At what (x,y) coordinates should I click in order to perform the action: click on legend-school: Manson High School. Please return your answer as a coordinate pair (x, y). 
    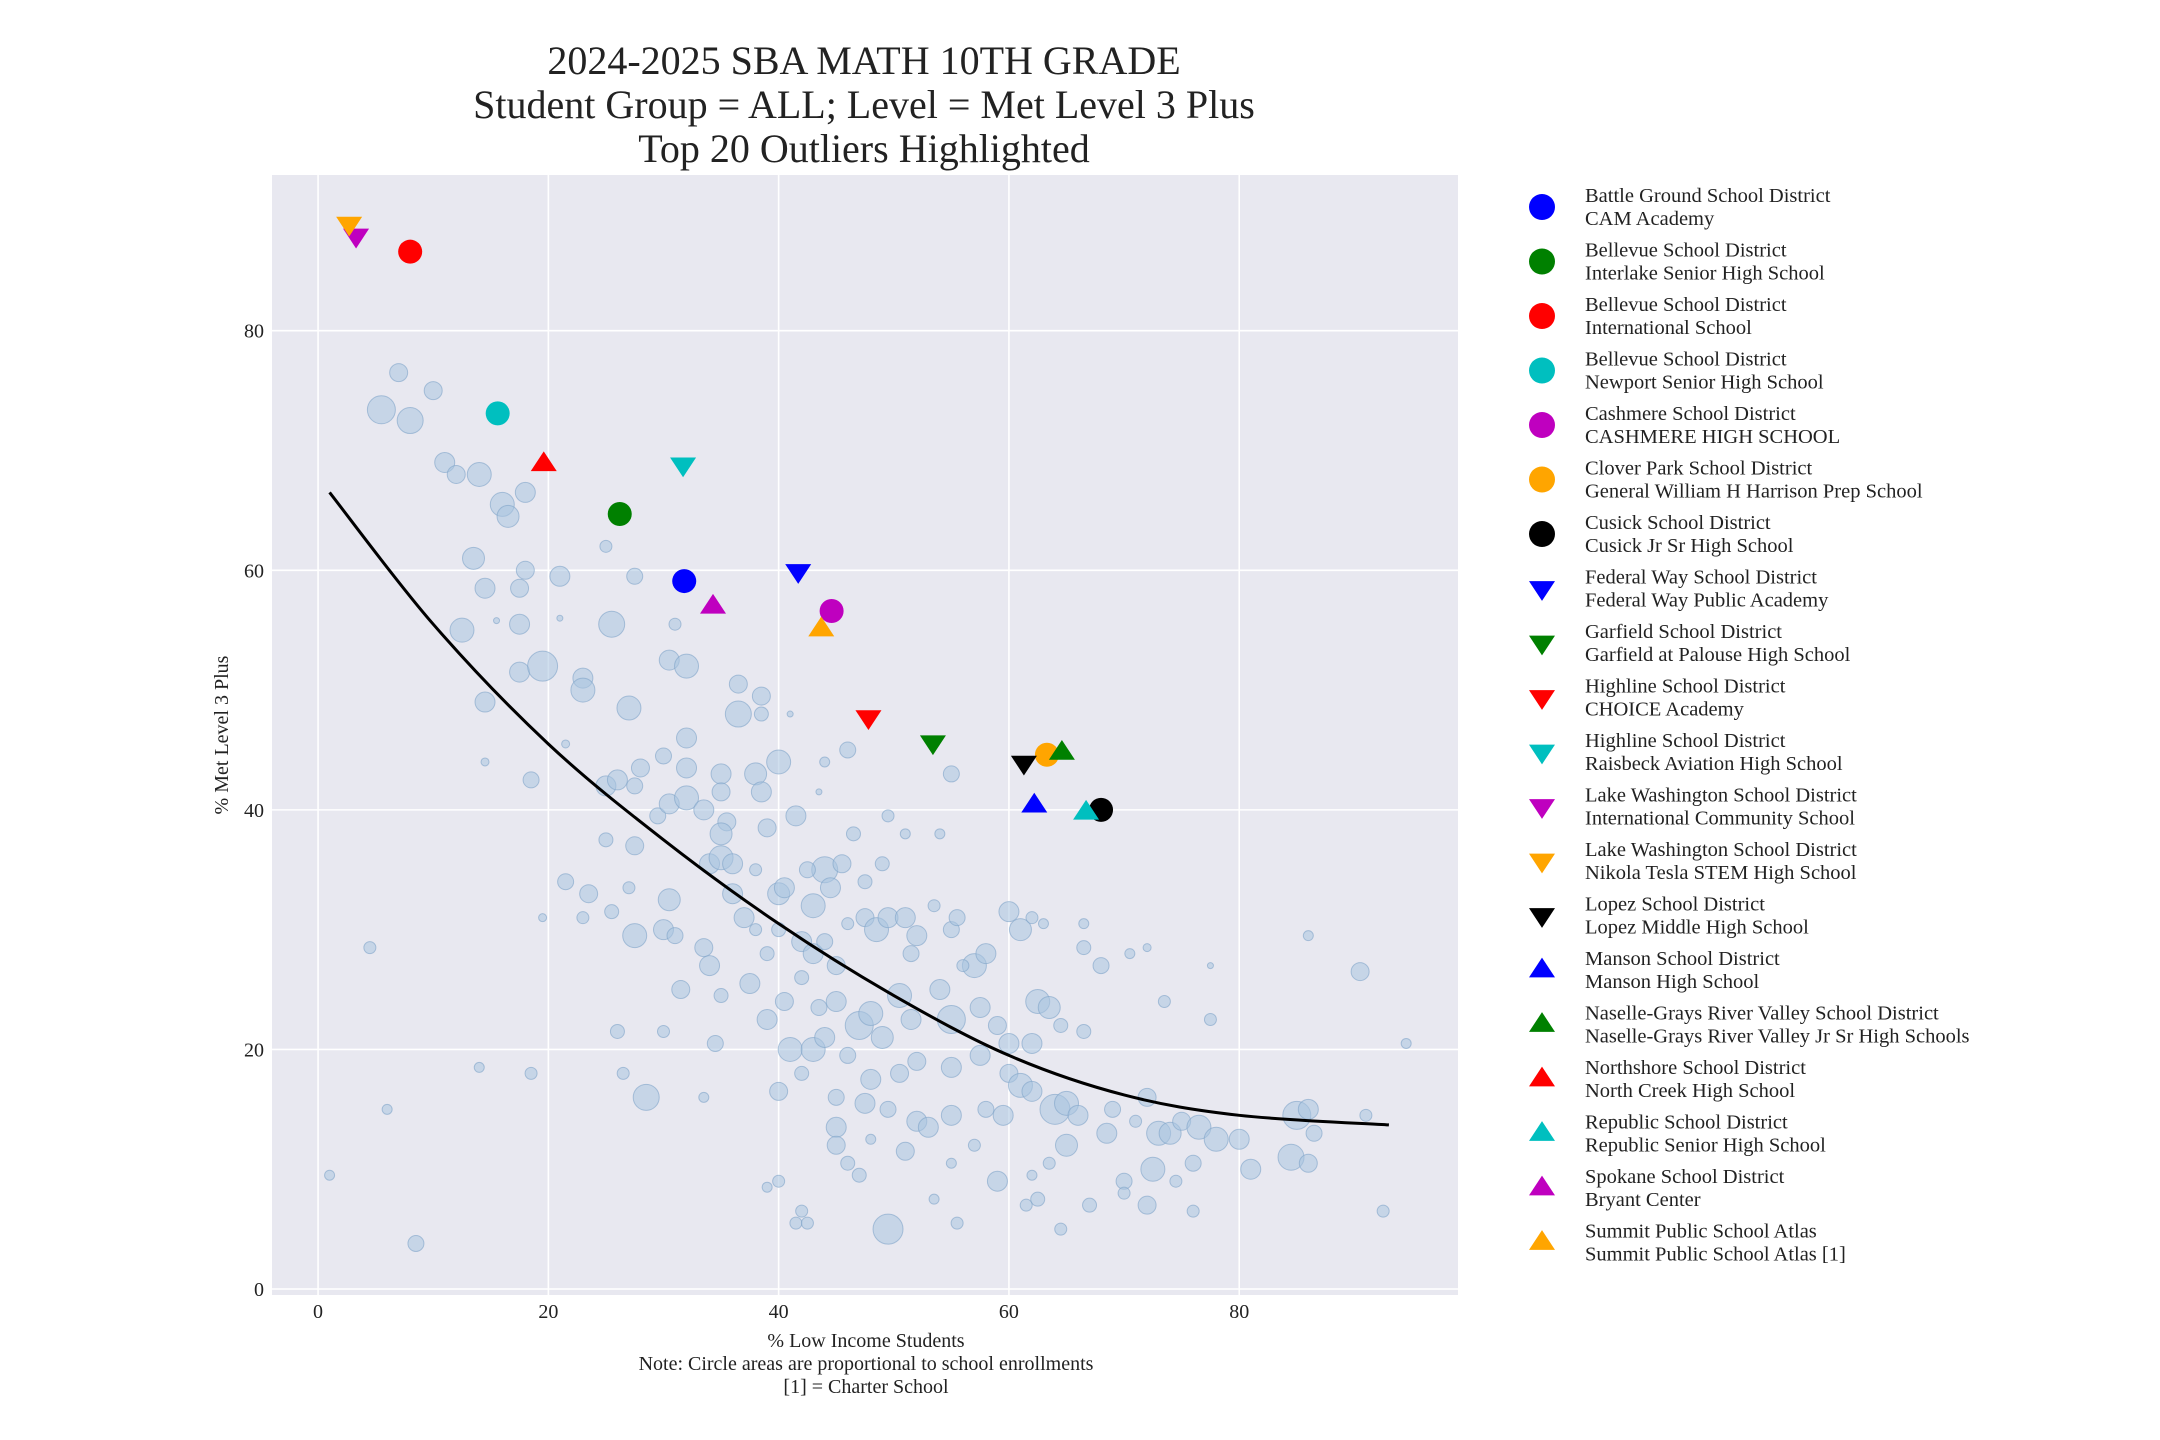
    Looking at the image, I should click on (1672, 982).